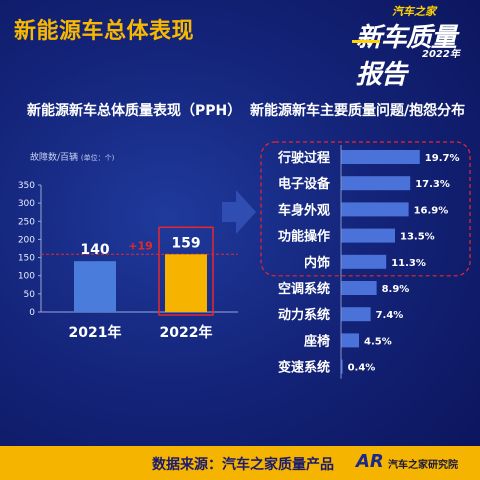 The height and width of the screenshot is (480, 480). Describe the element at coordinates (441, 54) in the screenshot. I see `badge-year: 2022年` at that location.